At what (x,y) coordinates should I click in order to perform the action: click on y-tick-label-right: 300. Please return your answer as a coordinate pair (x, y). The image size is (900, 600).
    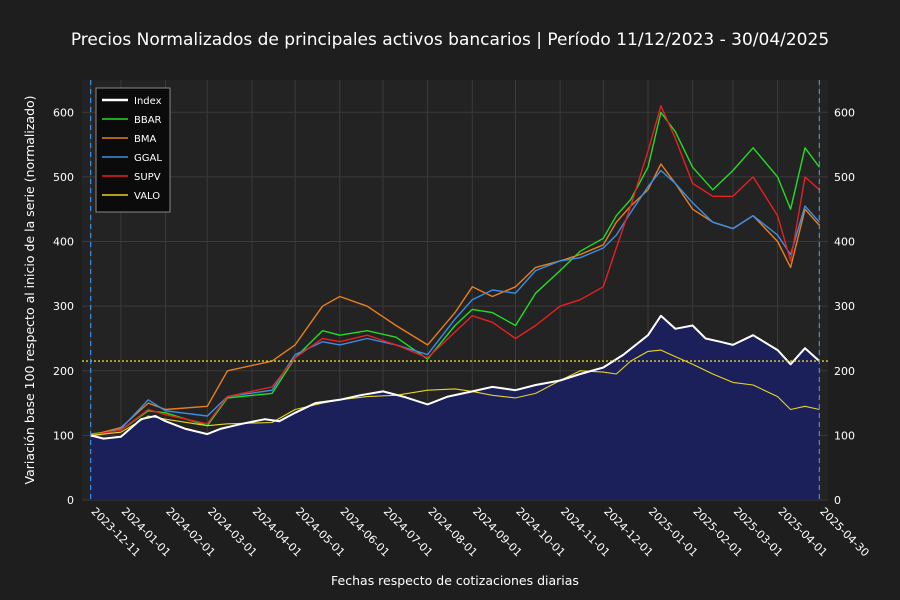
    Looking at the image, I should click on (844, 306).